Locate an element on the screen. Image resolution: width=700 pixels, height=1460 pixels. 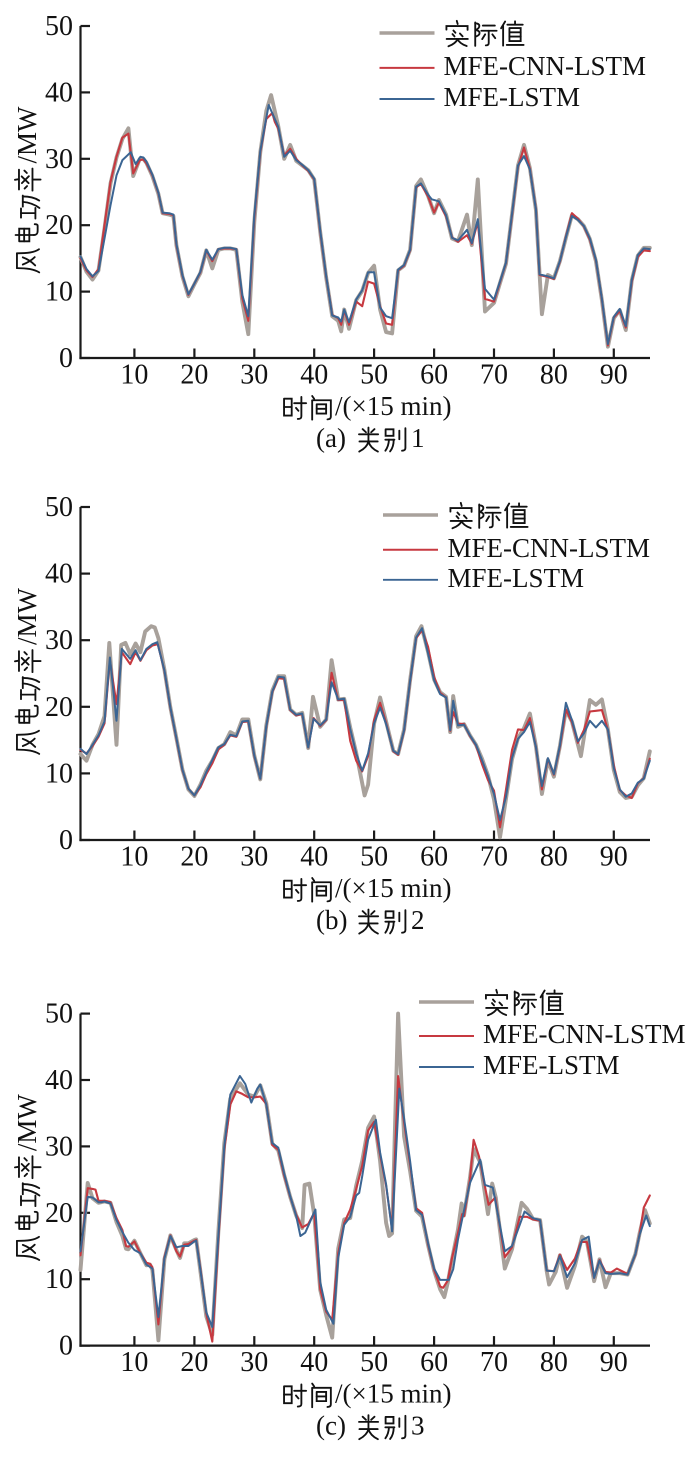
svg-text: 2 is located at coordinates (418, 920).